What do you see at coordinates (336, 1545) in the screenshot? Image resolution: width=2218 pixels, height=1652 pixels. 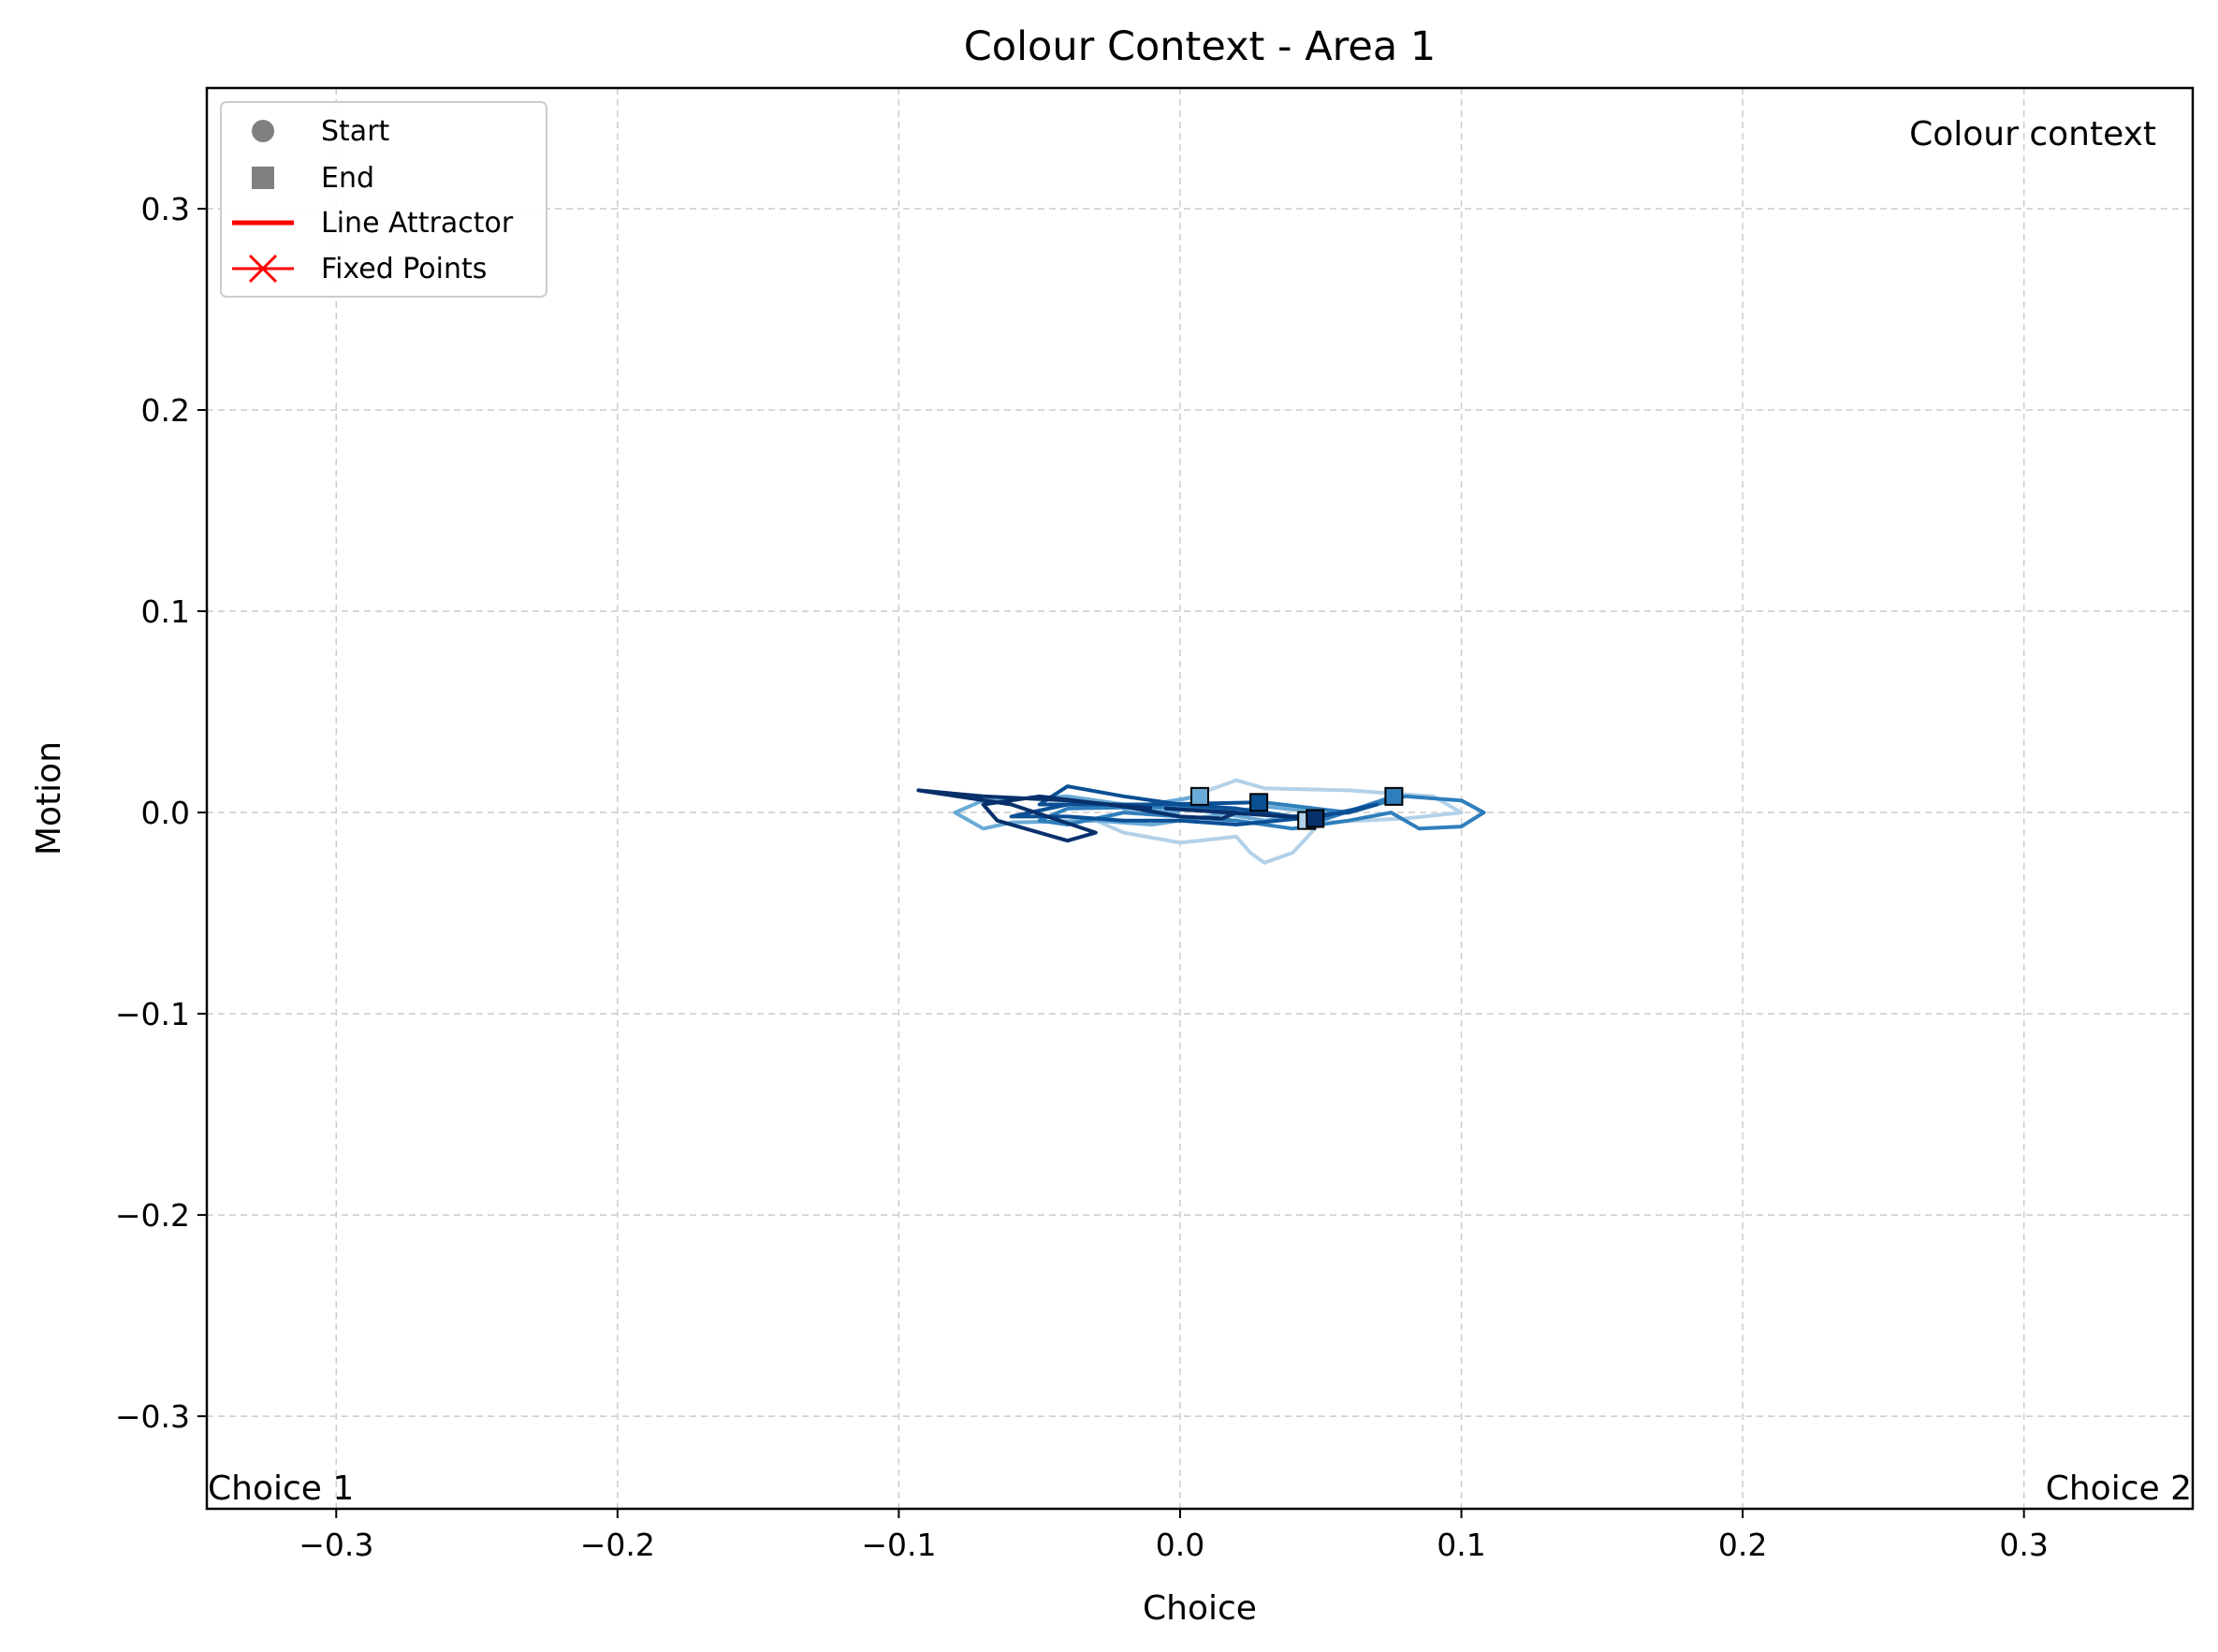 I see `x-tick-label: −0.3` at bounding box center [336, 1545].